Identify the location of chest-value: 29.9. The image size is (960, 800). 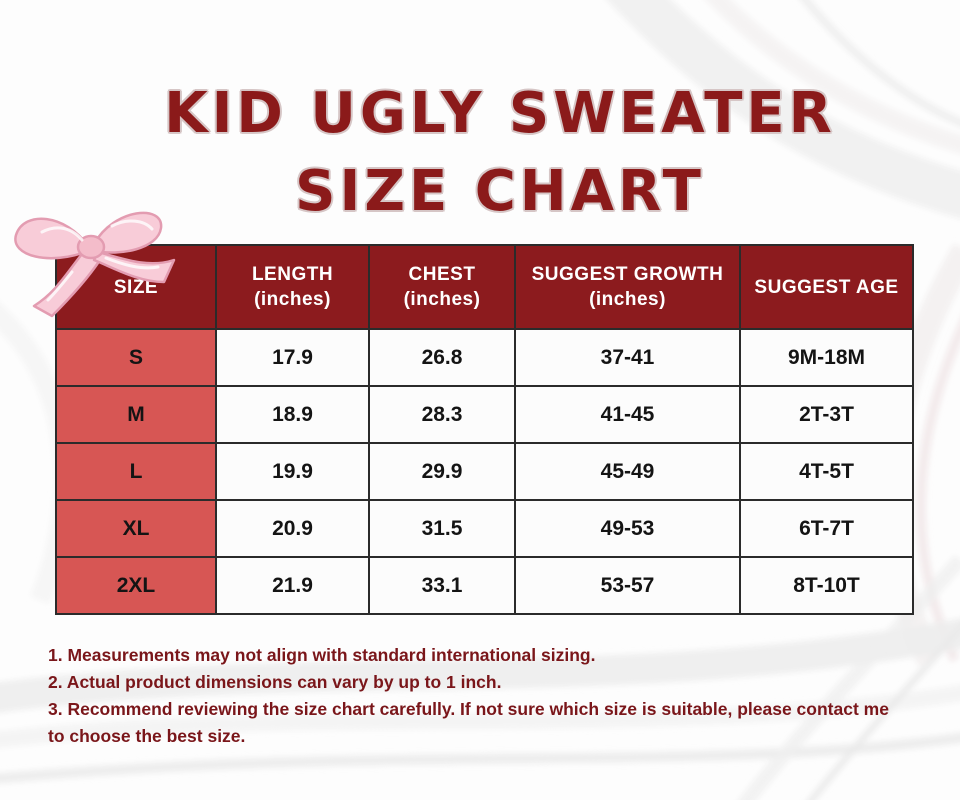
(442, 471).